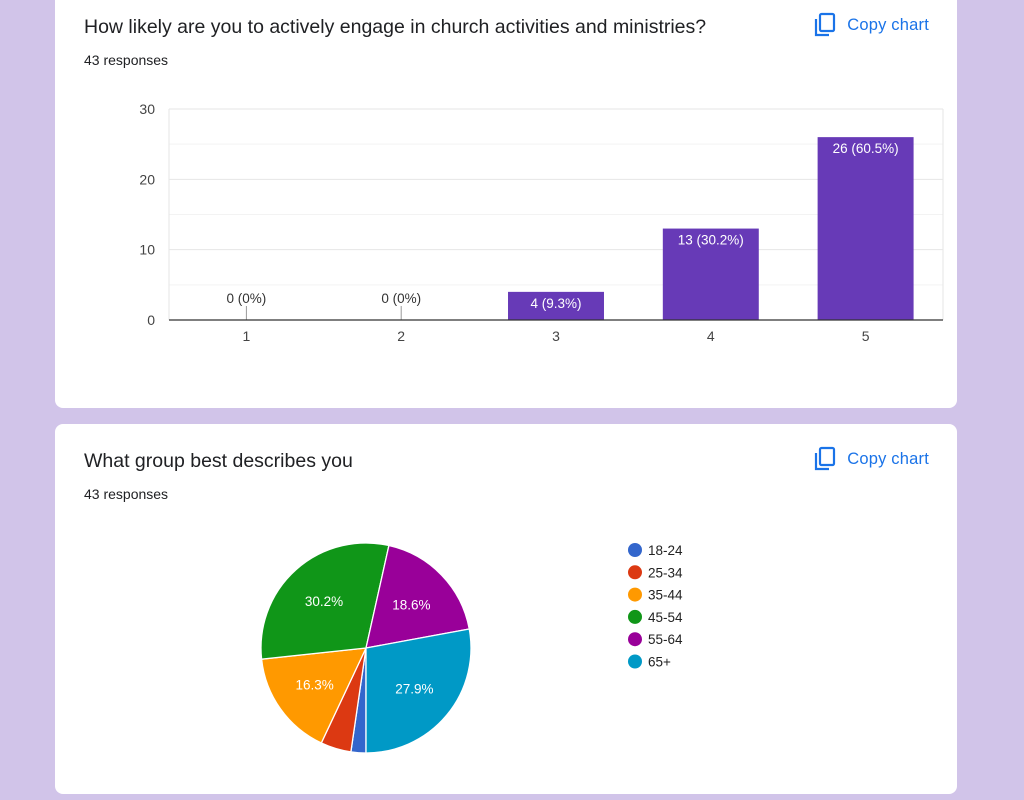 The height and width of the screenshot is (800, 1024). I want to click on legend-label: 35-44, so click(665, 595).